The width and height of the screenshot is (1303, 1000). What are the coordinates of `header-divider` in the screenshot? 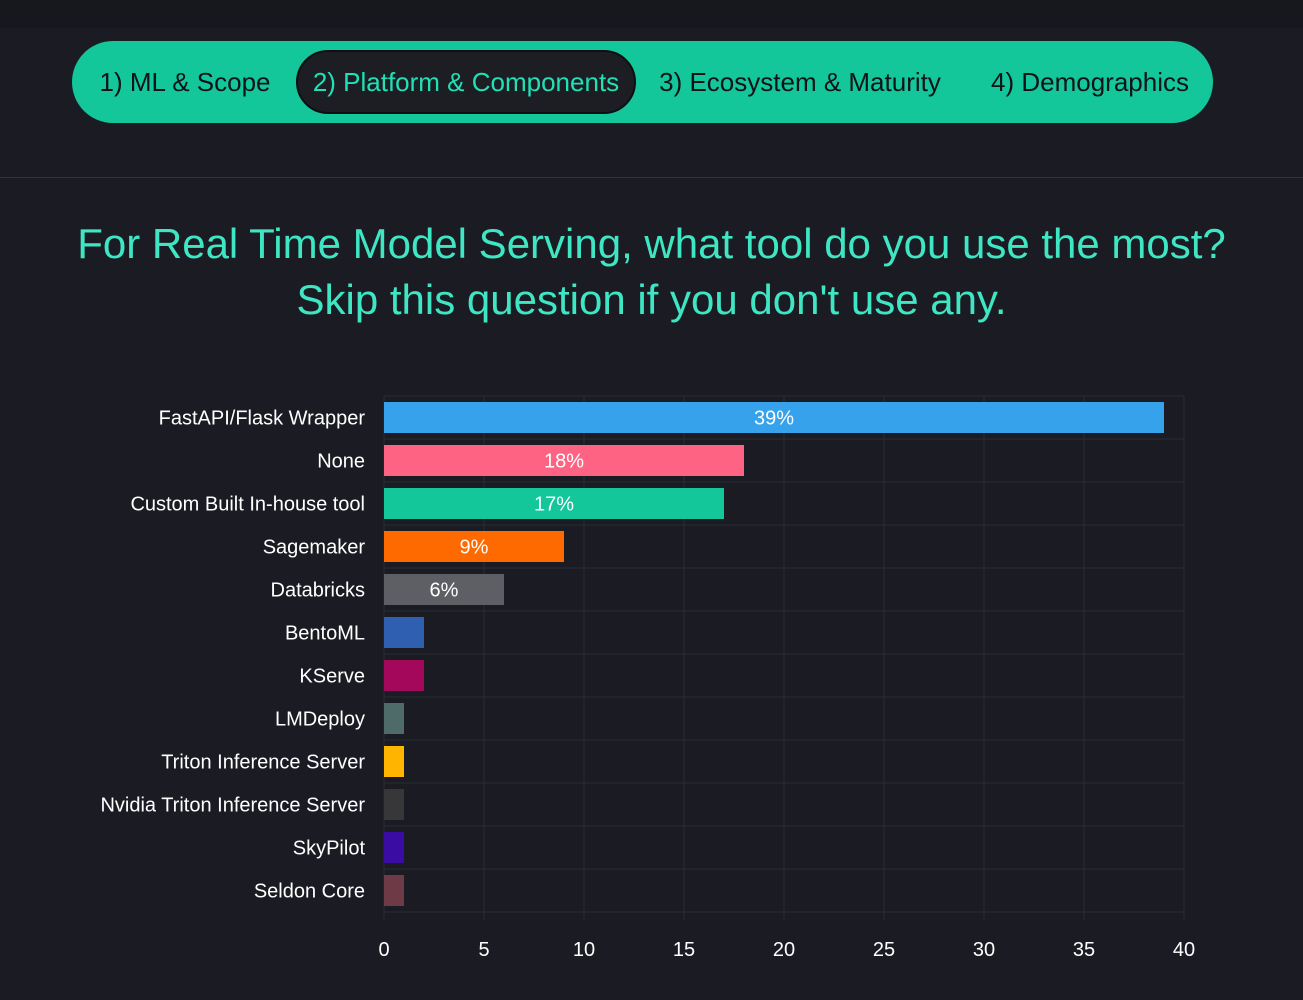 It's located at (651, 177).